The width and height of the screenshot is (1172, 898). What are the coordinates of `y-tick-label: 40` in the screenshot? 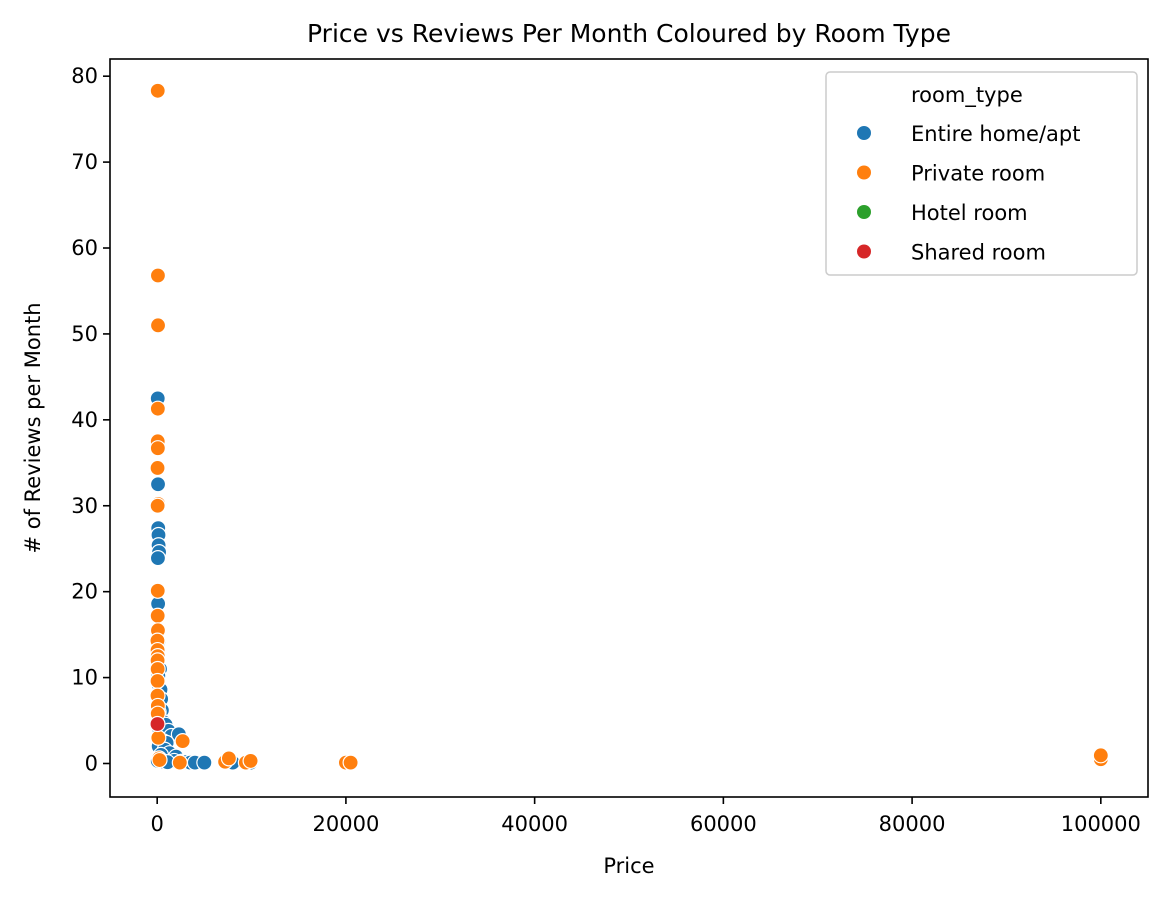 It's located at (84, 420).